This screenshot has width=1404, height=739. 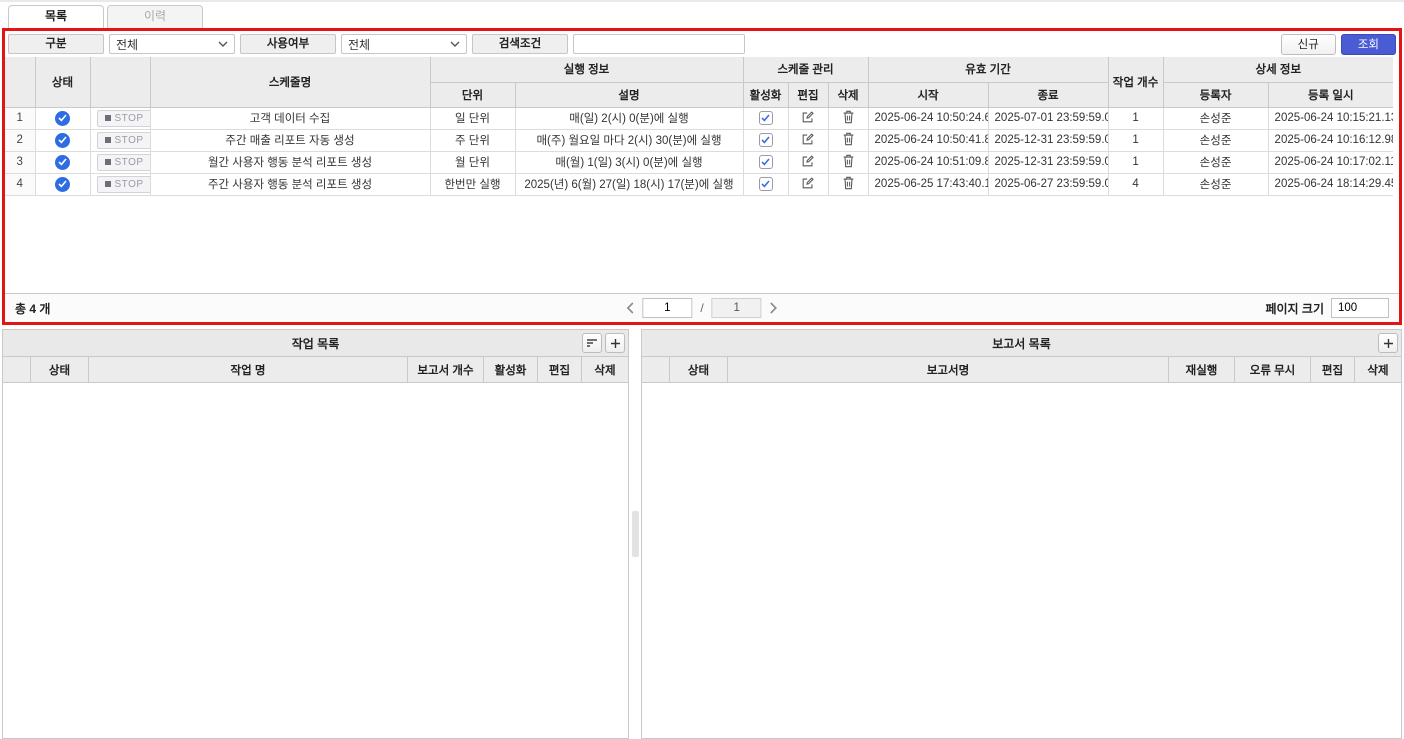 I want to click on jobs-add-button, so click(x=615, y=343).